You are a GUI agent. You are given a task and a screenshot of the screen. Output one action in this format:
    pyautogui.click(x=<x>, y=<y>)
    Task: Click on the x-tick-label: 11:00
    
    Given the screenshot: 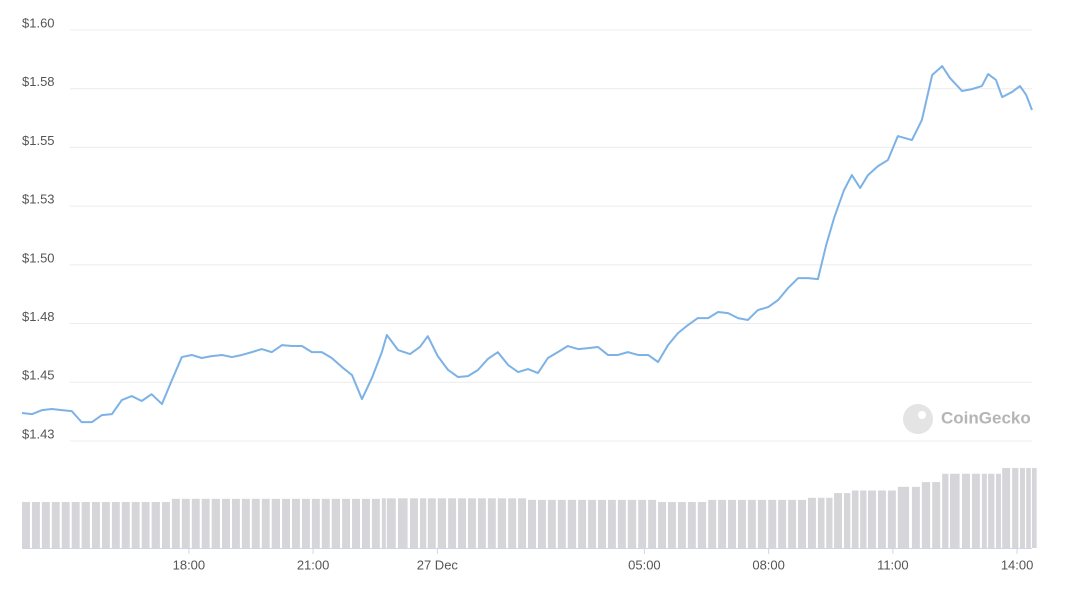 What is the action you would take?
    pyautogui.click(x=893, y=564)
    